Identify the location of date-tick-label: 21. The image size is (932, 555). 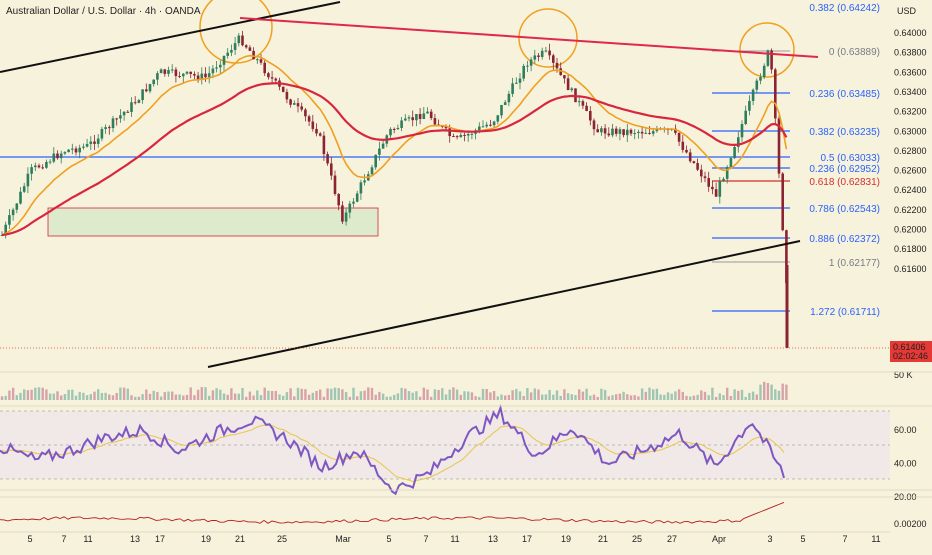
(603, 539).